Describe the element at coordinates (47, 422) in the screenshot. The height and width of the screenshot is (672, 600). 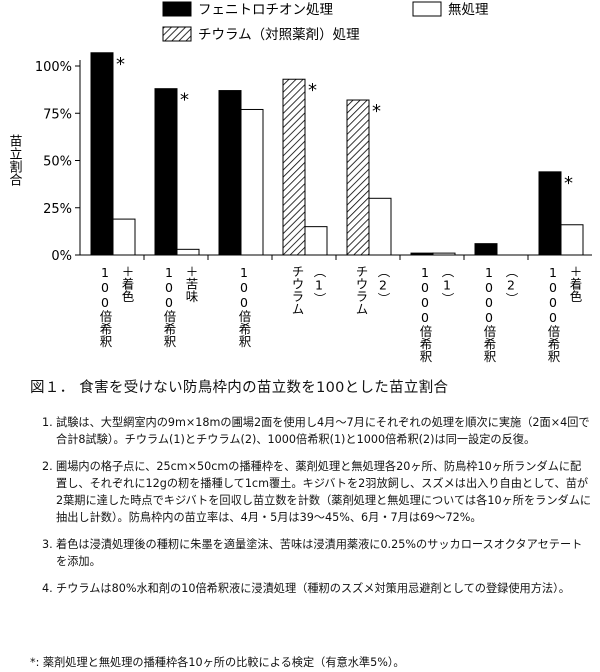
I see `note-number: 1.` at that location.